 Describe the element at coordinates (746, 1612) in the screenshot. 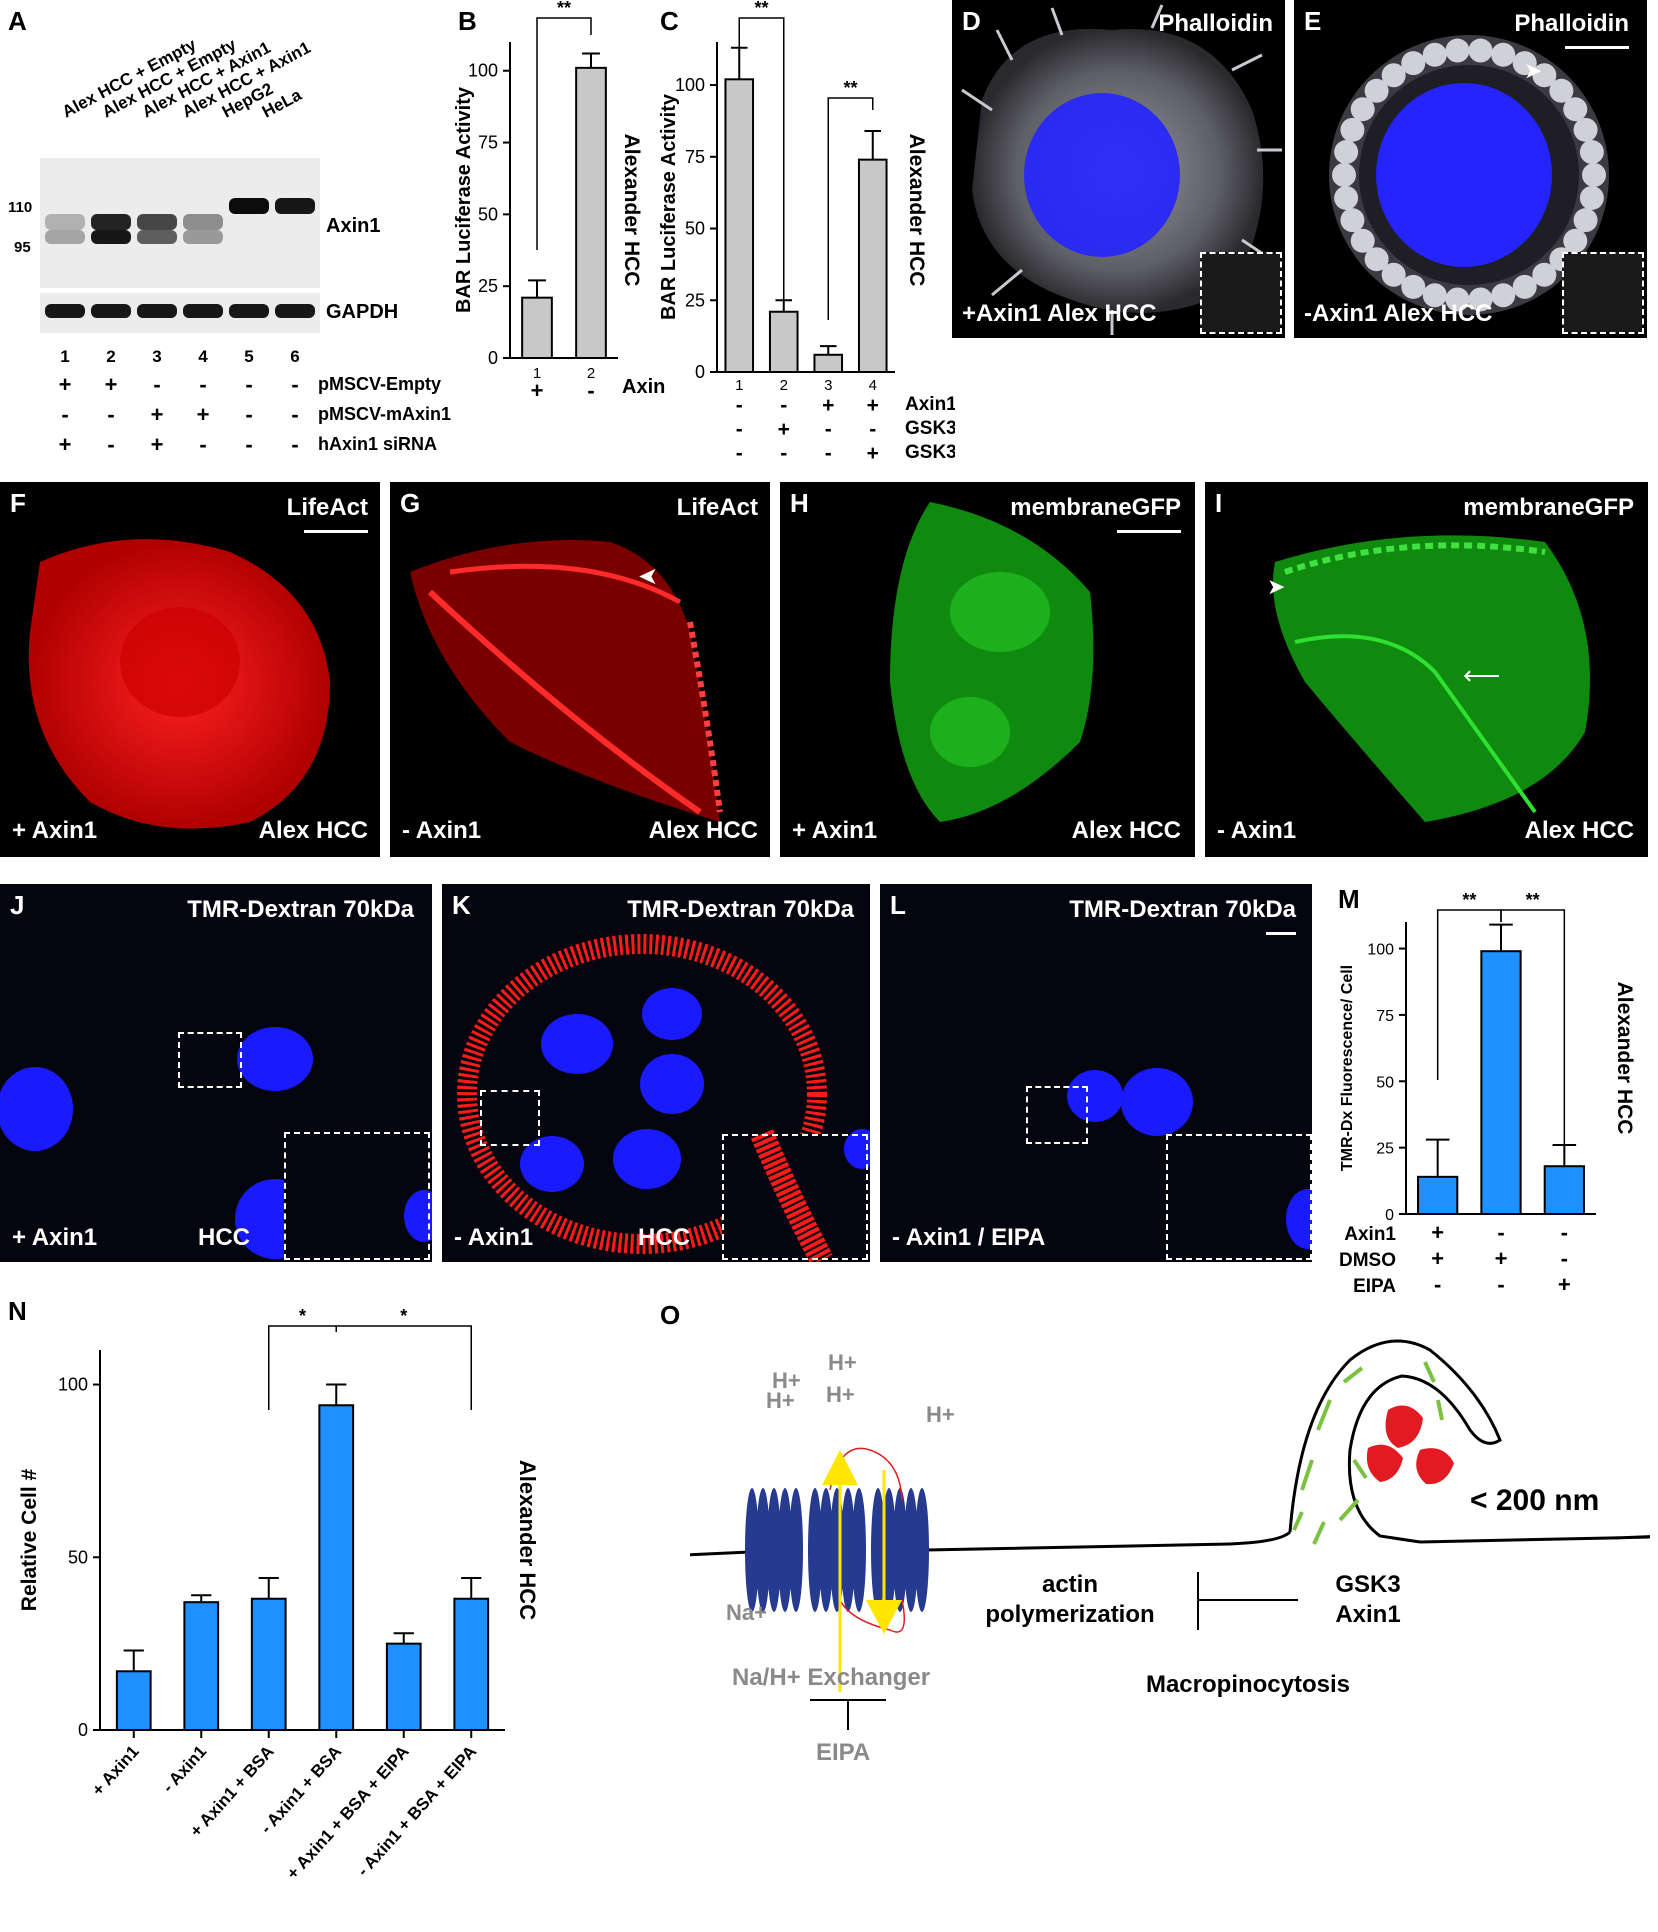

I see `na-ion: Na+` at that location.